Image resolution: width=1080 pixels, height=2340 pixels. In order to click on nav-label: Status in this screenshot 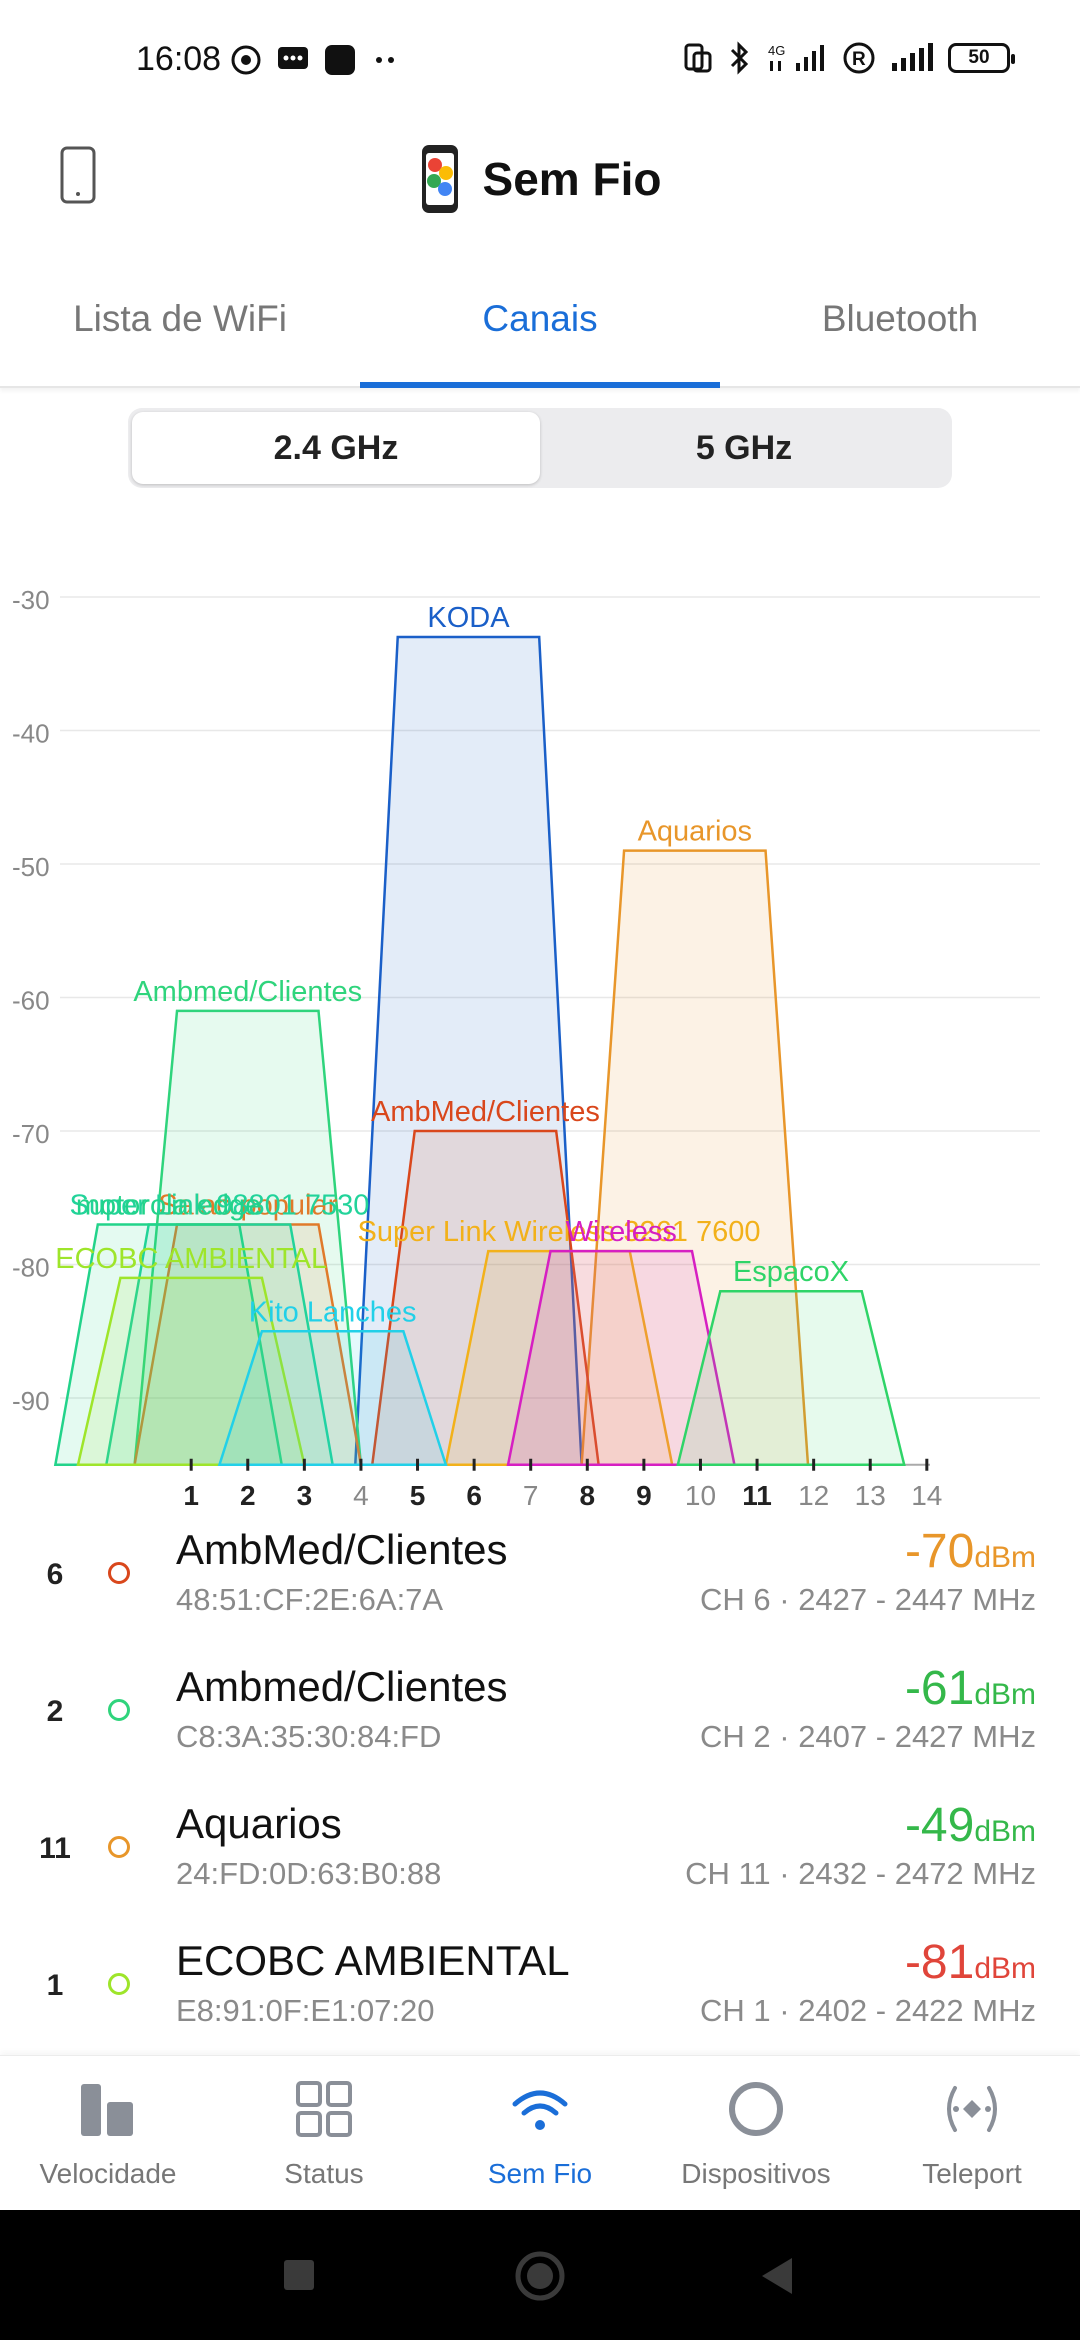, I will do `click(324, 2173)`.